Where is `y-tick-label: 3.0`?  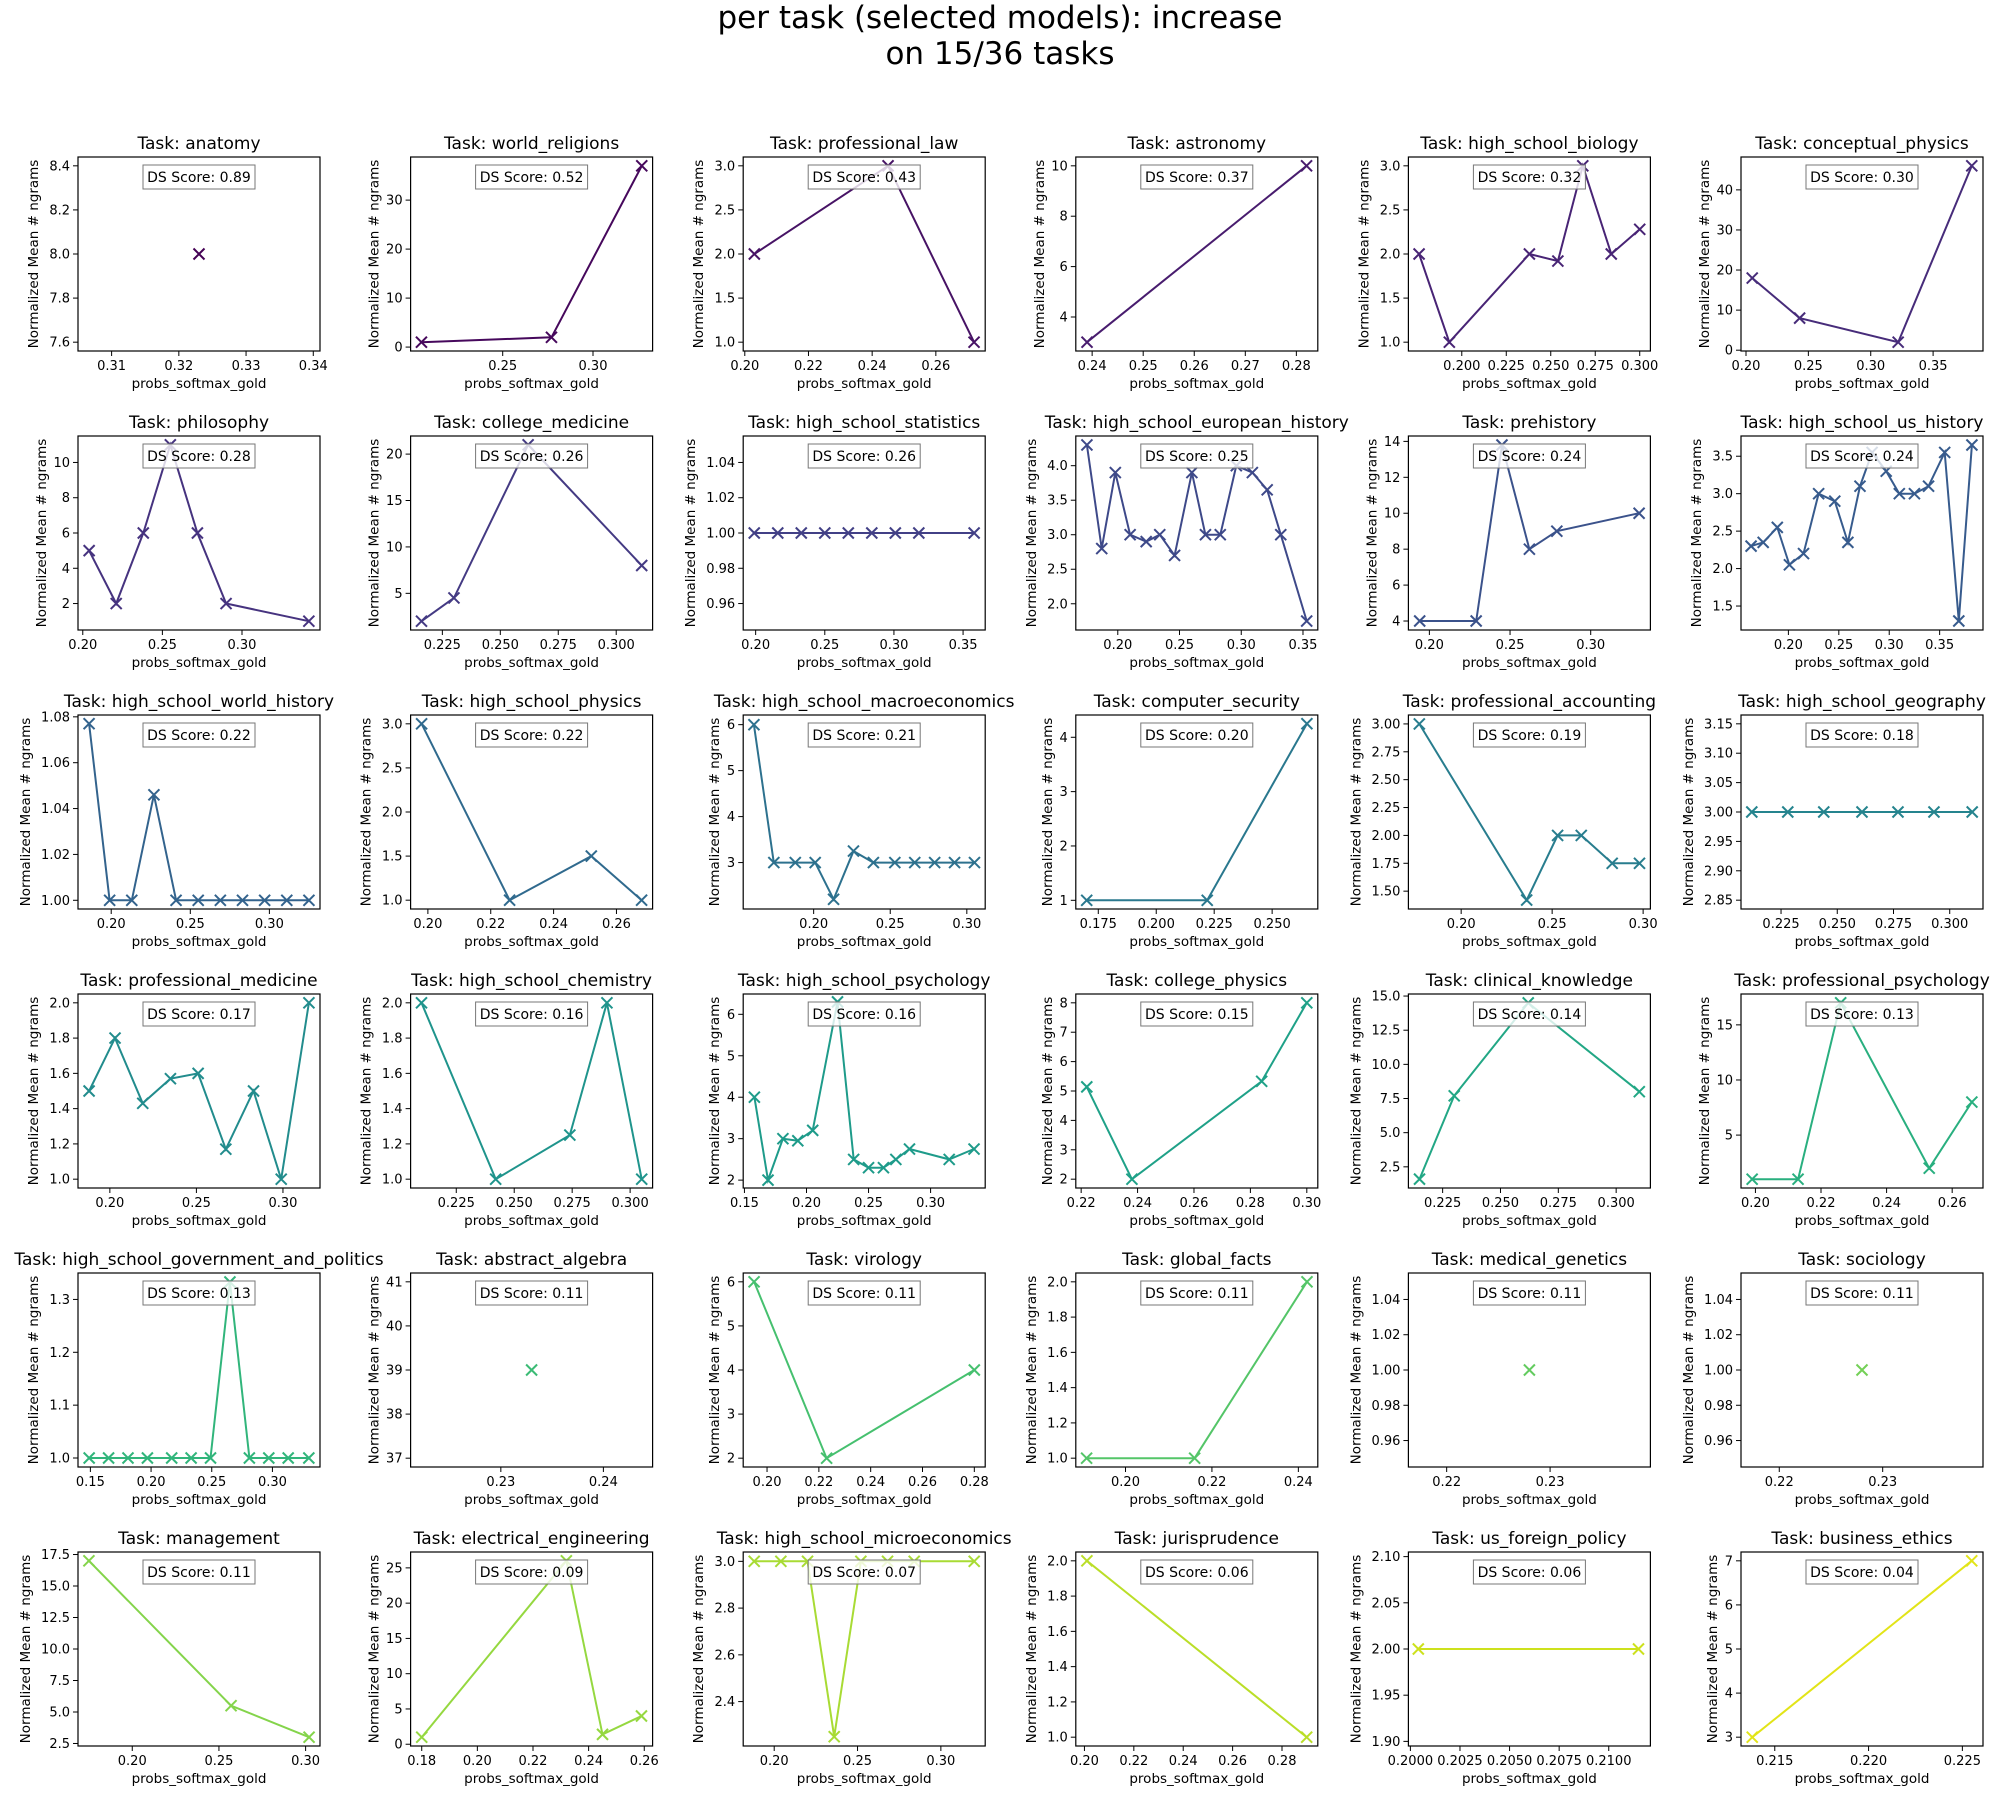
y-tick-label: 3.0 is located at coordinates (392, 724).